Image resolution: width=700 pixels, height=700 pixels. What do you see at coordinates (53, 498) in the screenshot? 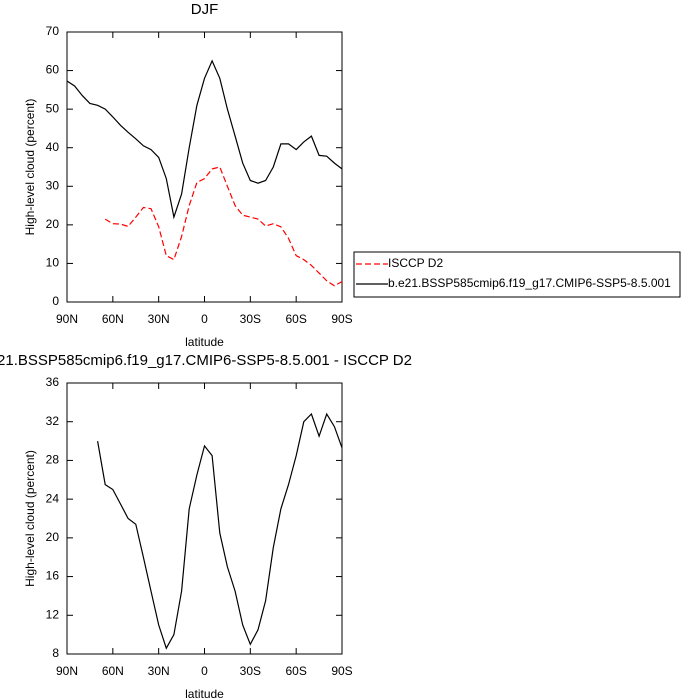
I see `y-tick-label: 24` at bounding box center [53, 498].